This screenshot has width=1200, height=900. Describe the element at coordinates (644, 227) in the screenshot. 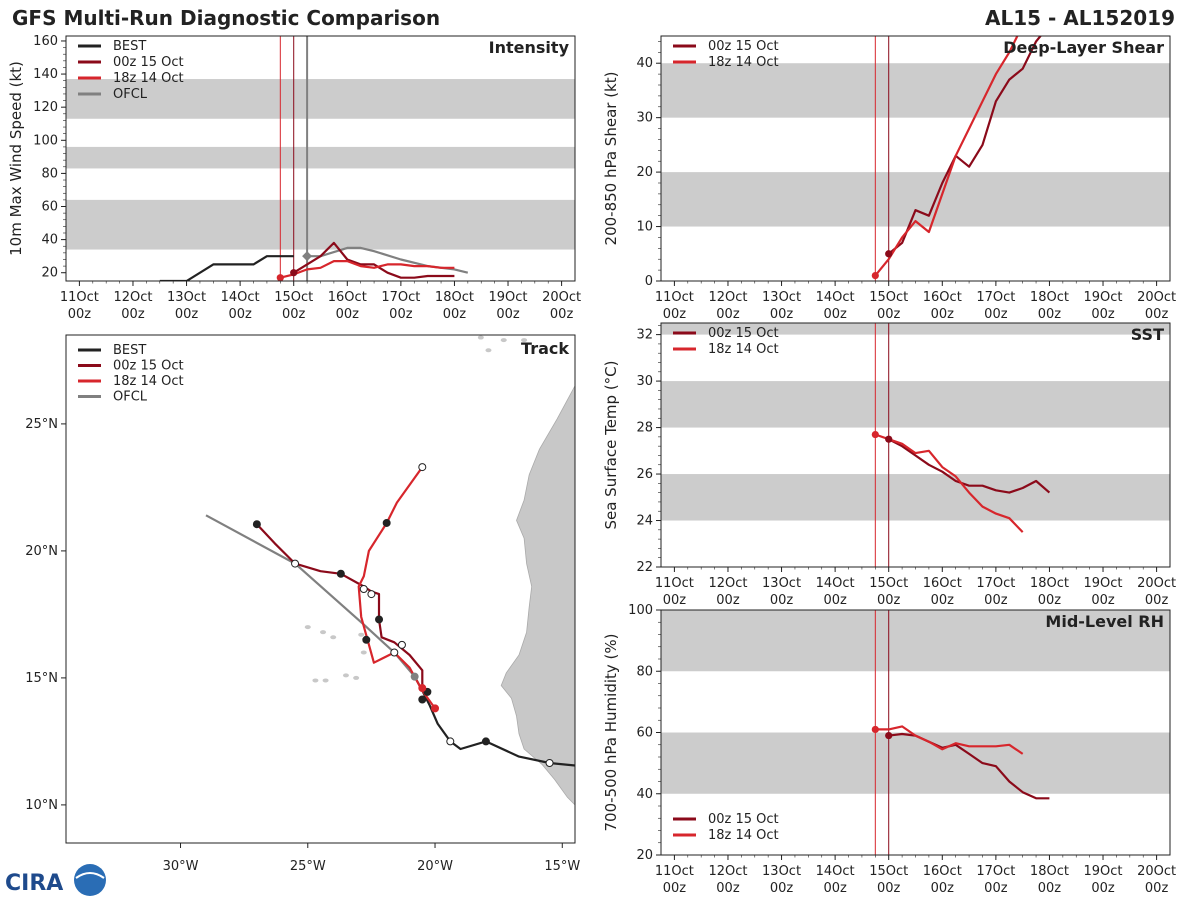

I see `y-tick-label: 10` at that location.